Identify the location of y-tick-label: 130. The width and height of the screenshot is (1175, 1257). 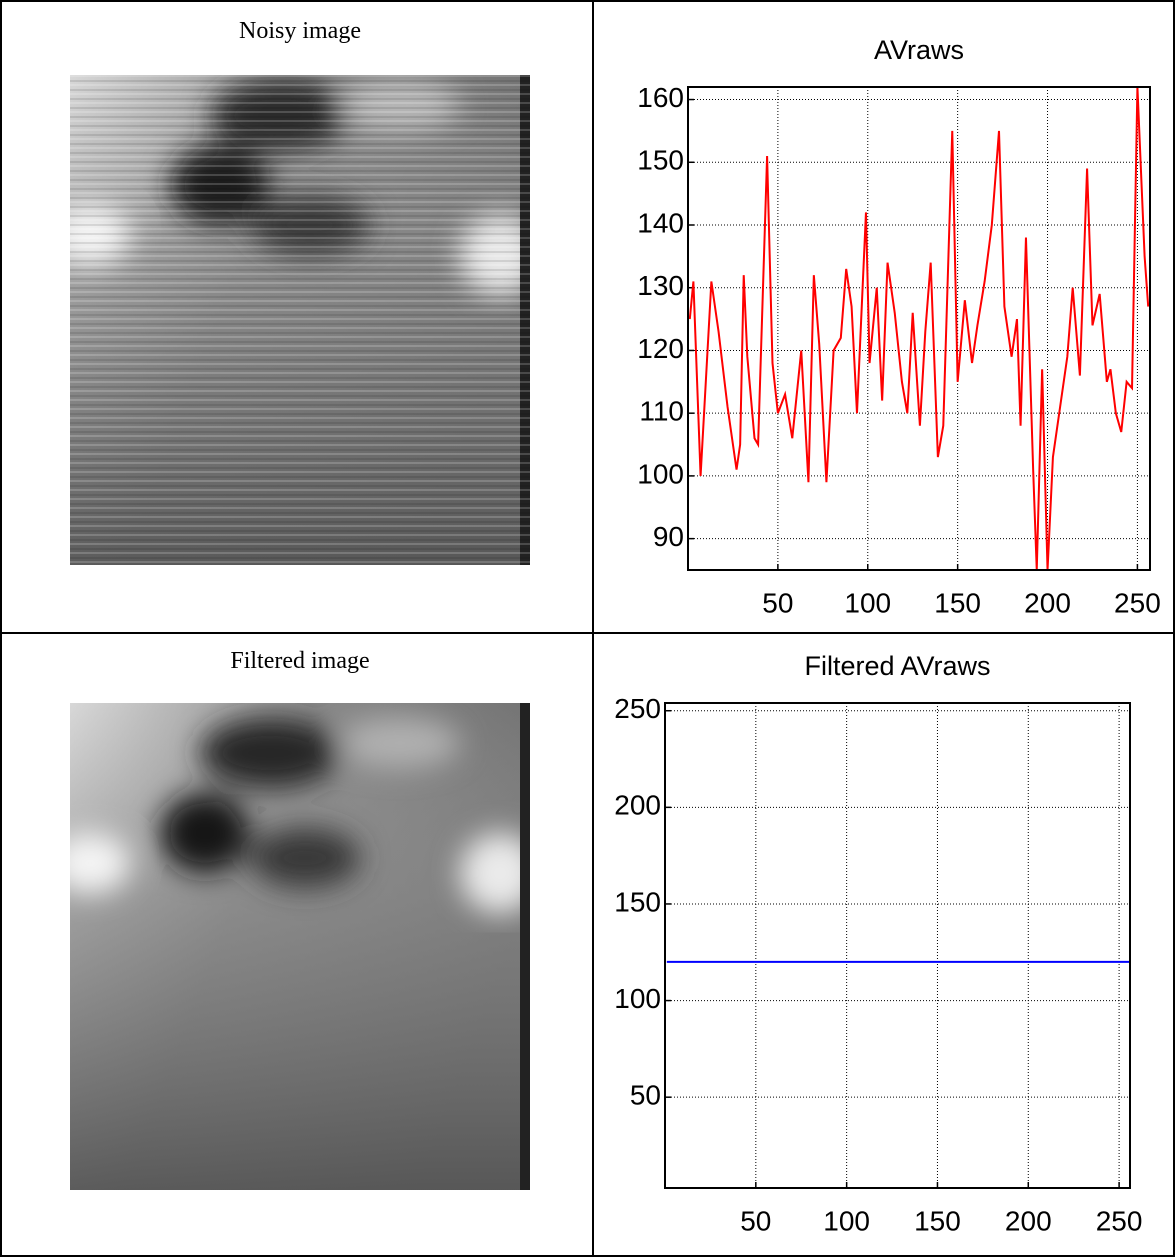
(660, 285).